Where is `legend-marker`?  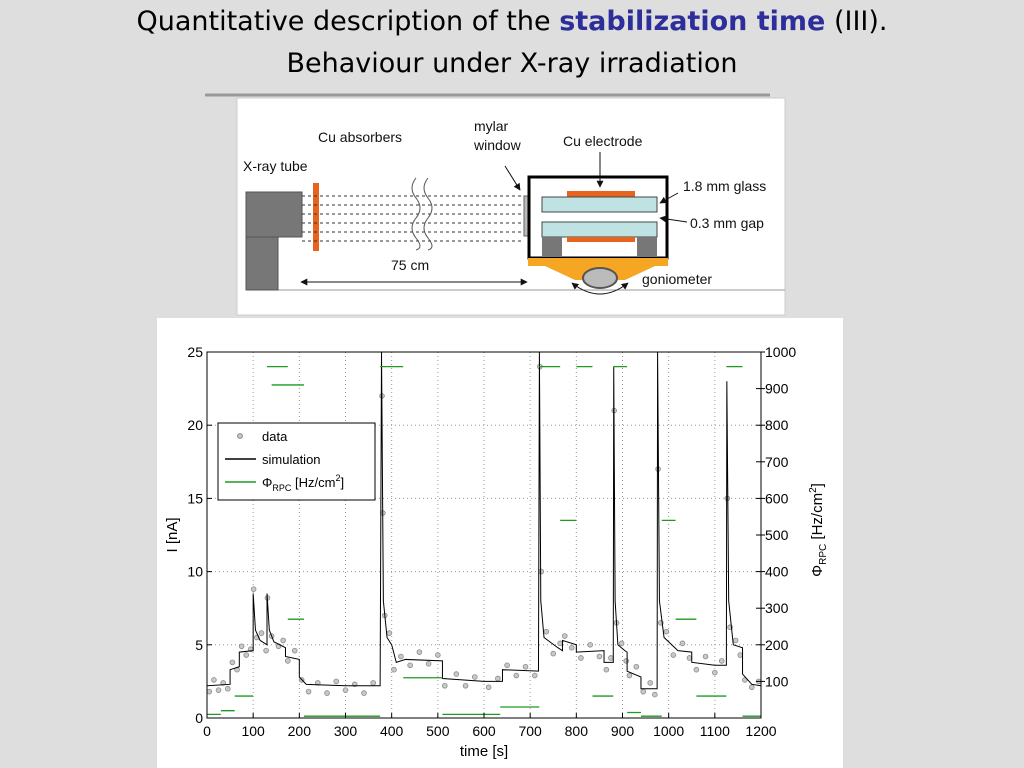 legend-marker is located at coordinates (240, 436).